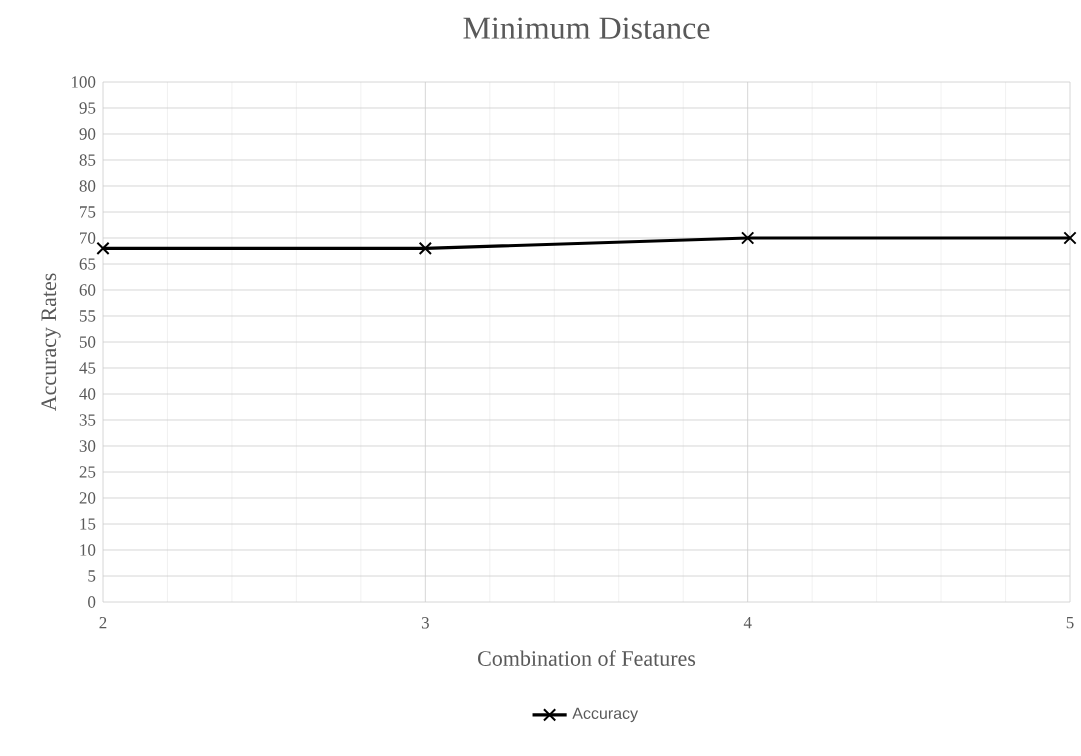 The image size is (1081, 756). Describe the element at coordinates (87, 108) in the screenshot. I see `y-tick-label: 95` at that location.